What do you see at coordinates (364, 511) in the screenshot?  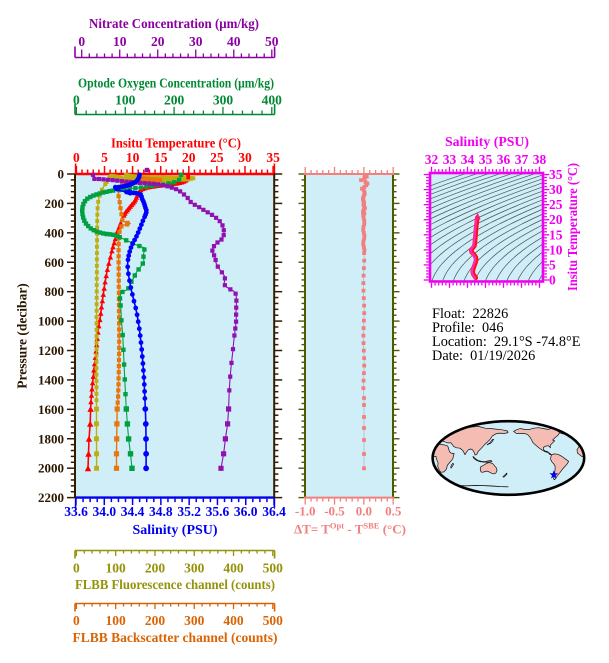 I see `svg-text: 0.0` at bounding box center [364, 511].